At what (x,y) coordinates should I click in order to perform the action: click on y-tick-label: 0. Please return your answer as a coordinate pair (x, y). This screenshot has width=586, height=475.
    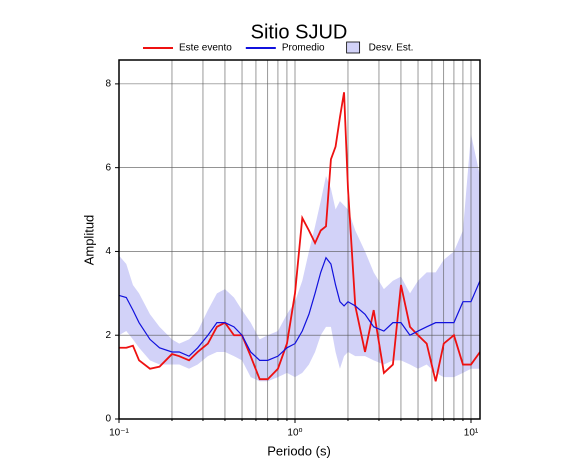
    Looking at the image, I should click on (108, 419).